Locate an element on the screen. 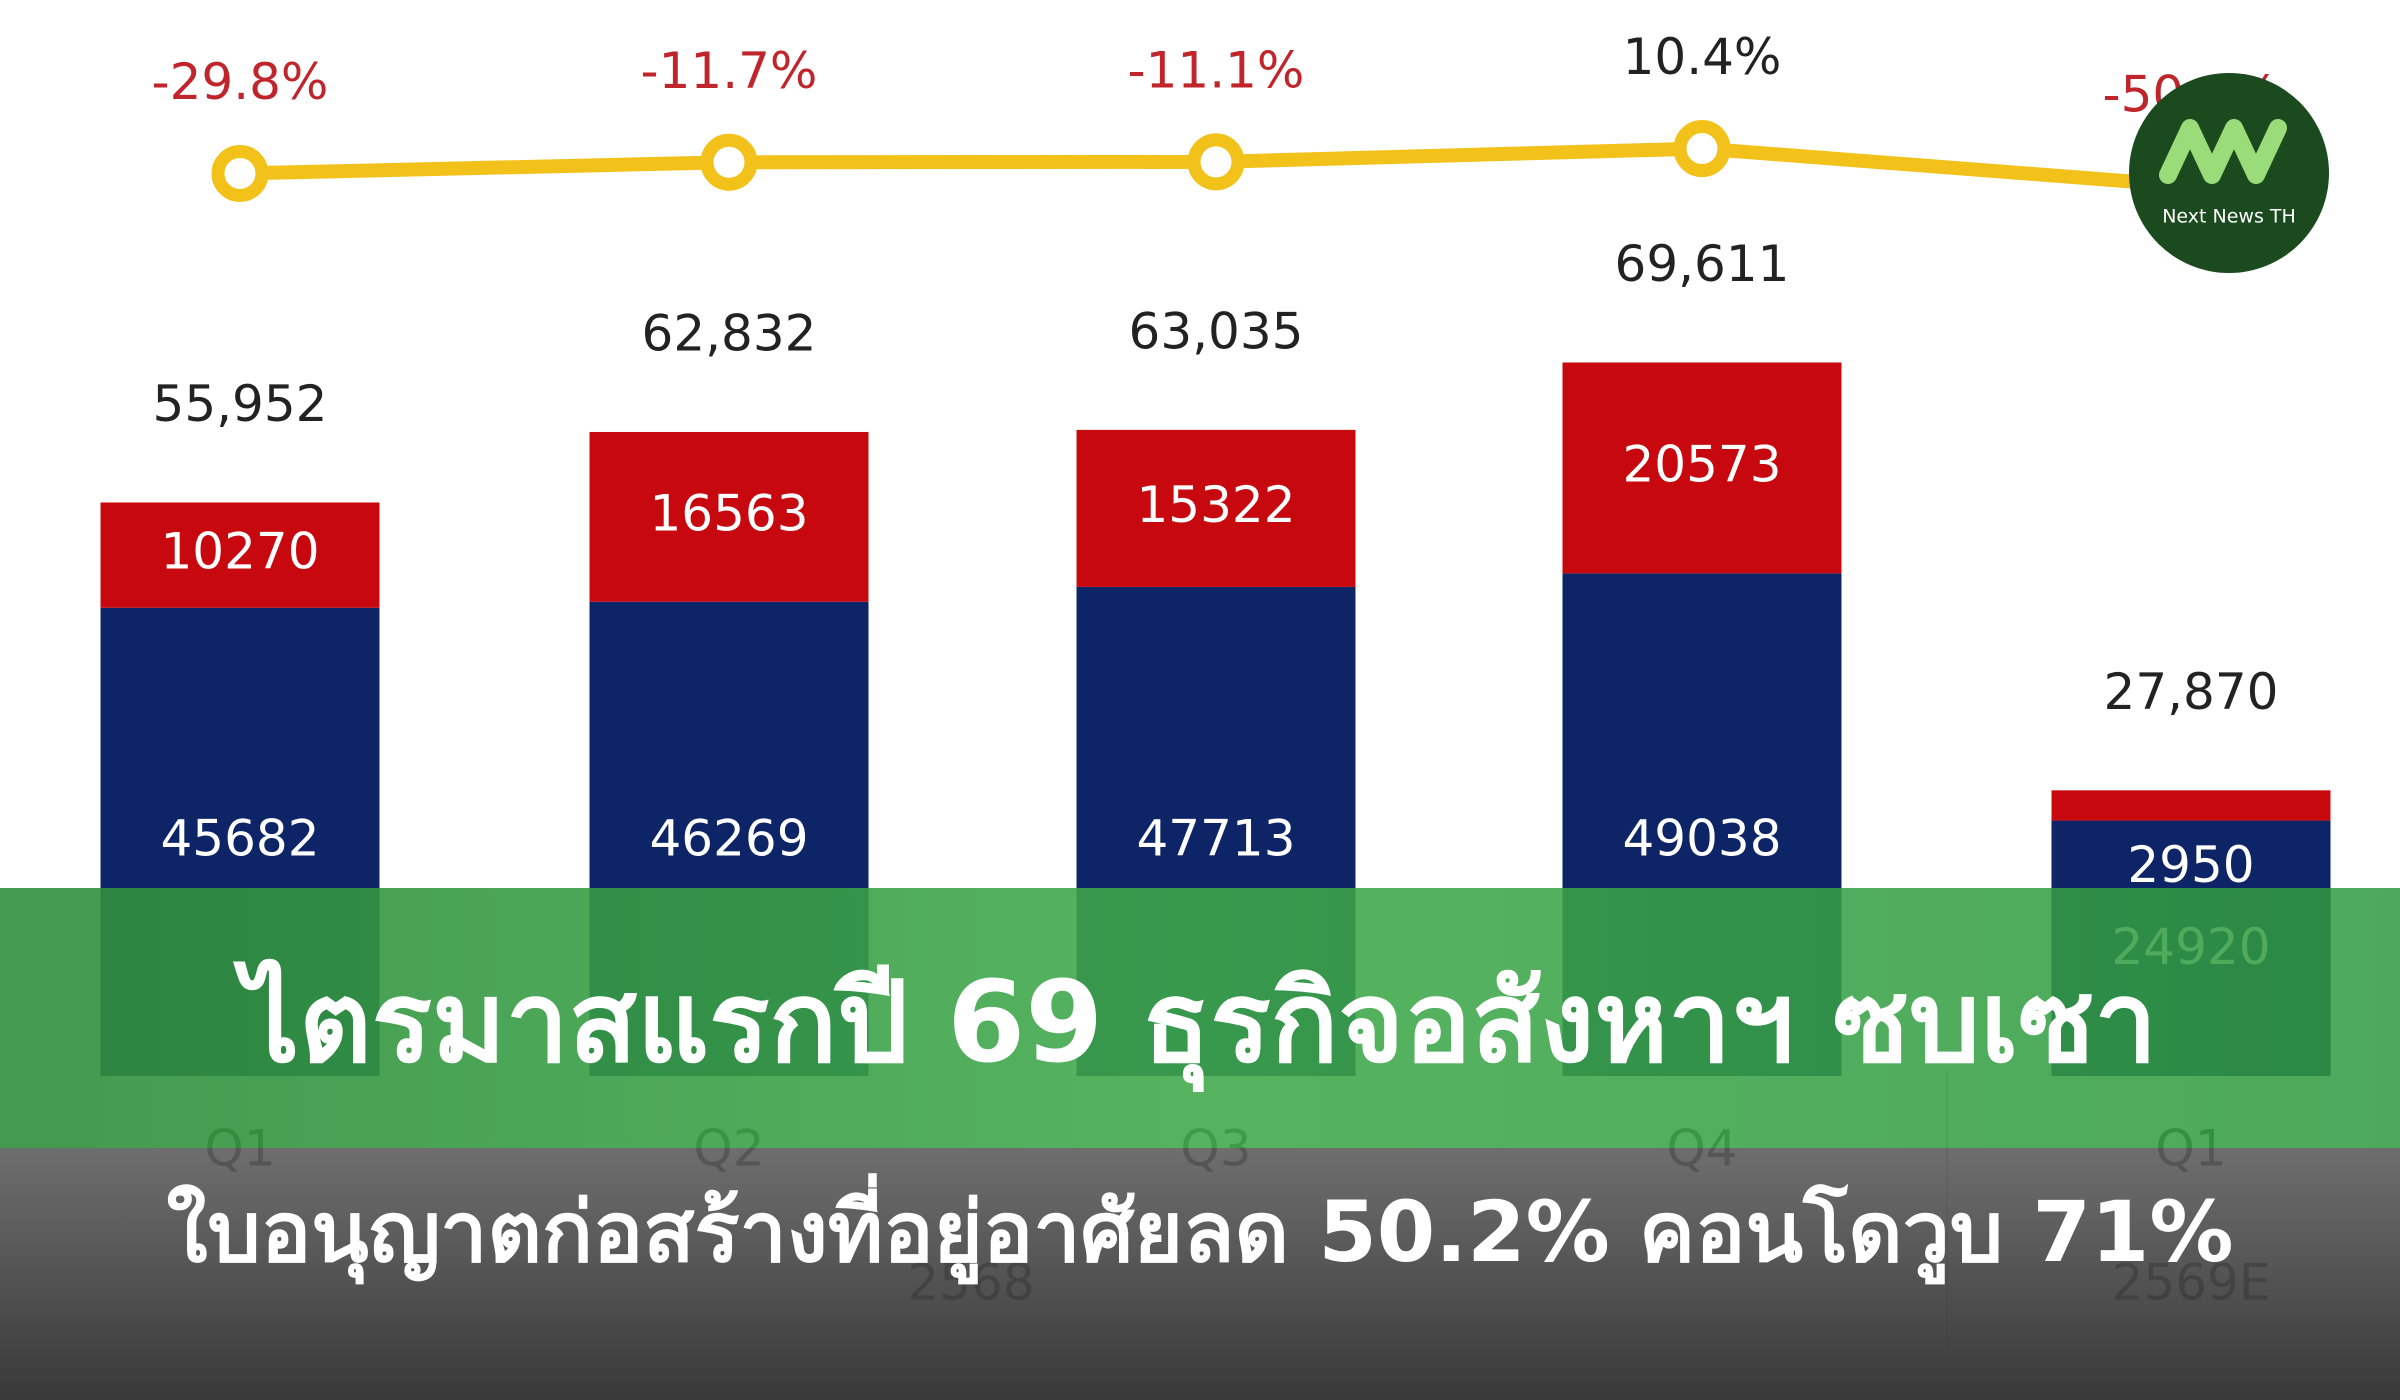 The image size is (2400, 1400). logo-circle is located at coordinates (2229, 173).